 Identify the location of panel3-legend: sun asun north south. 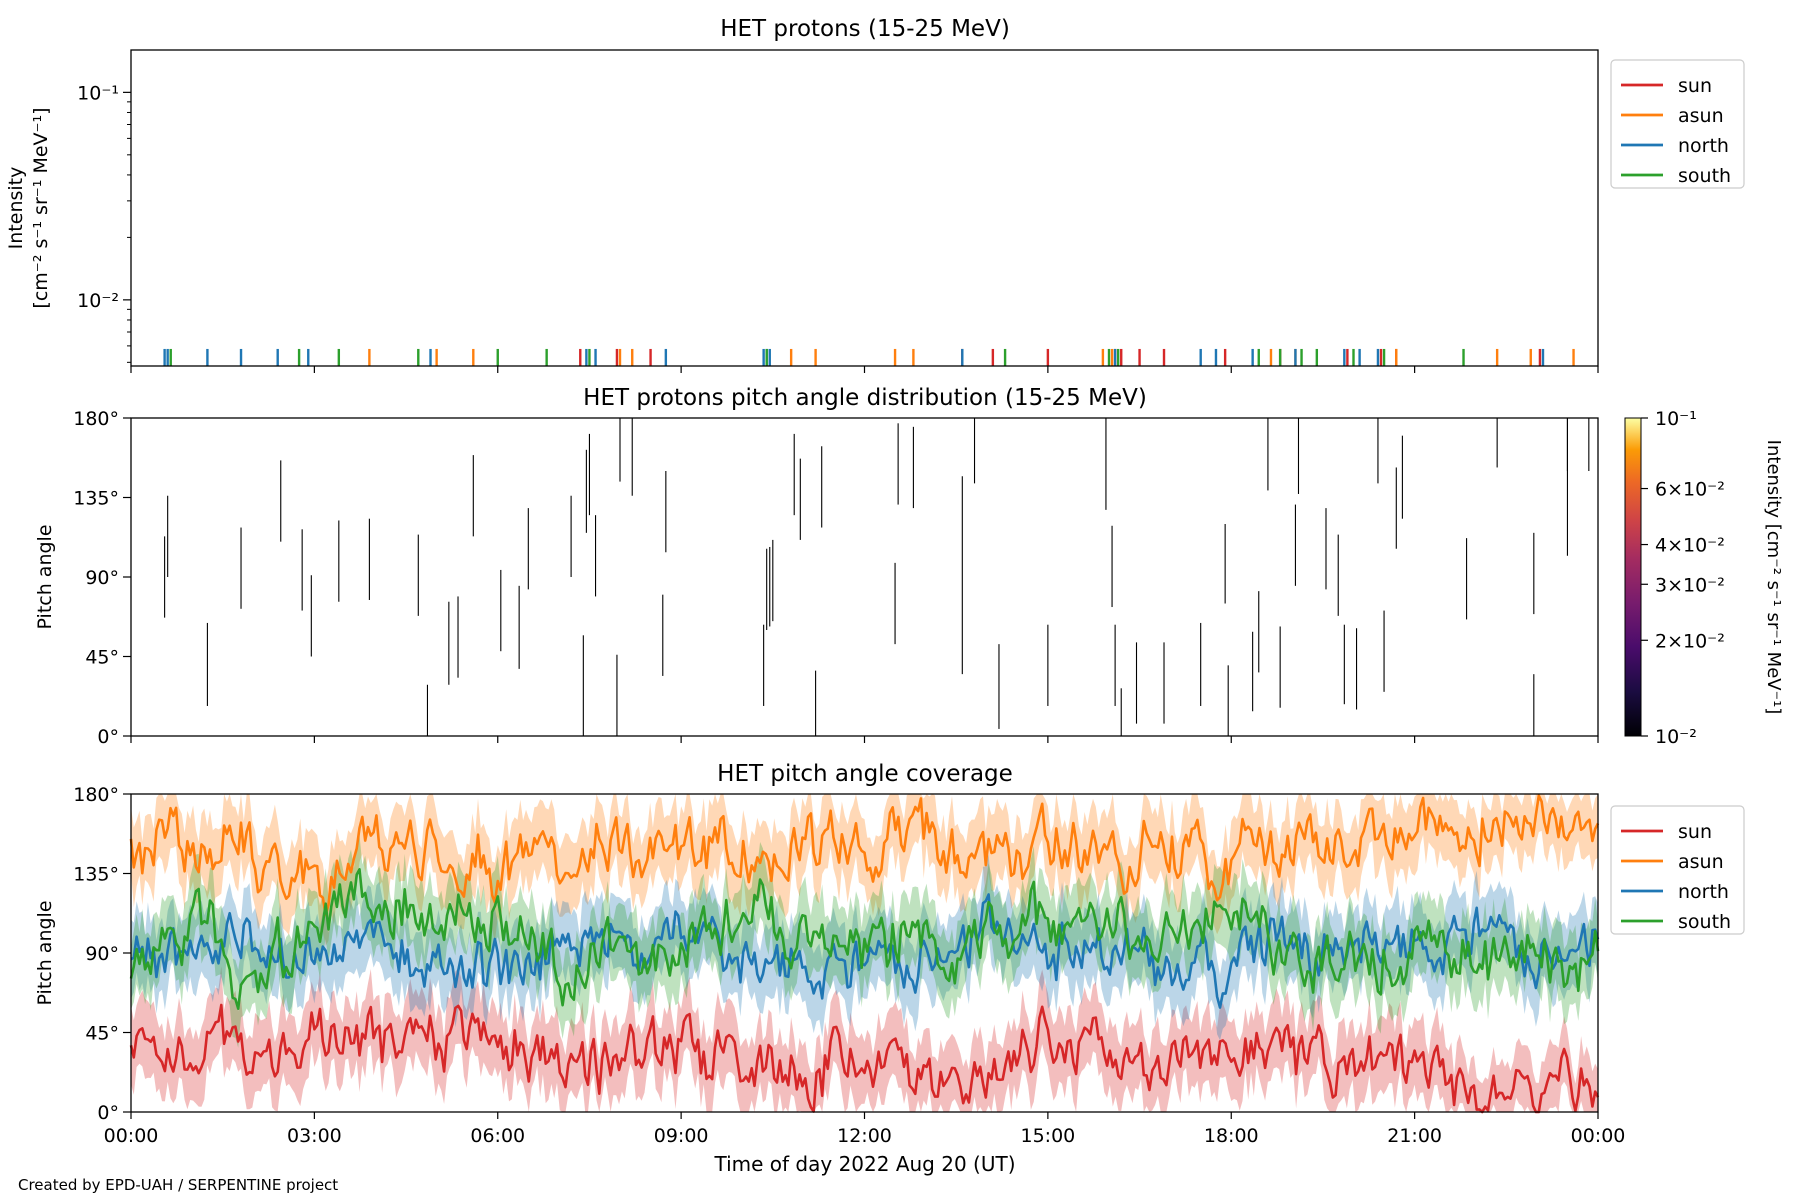
(1677, 870).